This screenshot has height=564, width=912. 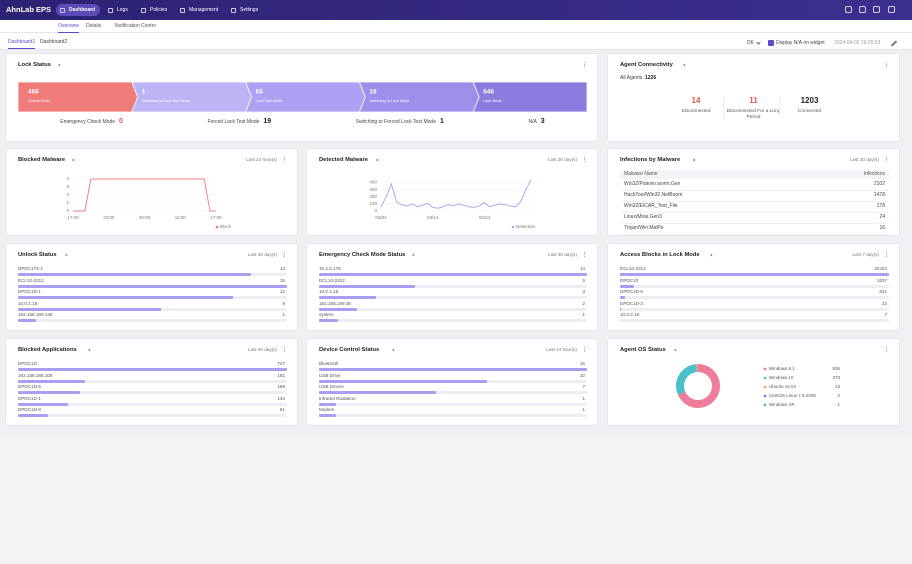 I want to click on segment-label: Switching to Lock Mode, so click(x=389, y=101).